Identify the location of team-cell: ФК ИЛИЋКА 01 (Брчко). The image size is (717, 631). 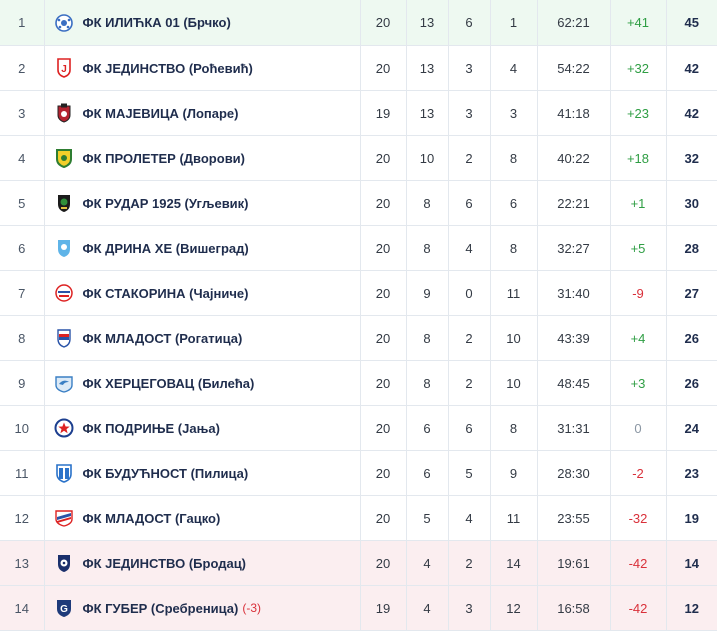
(202, 23).